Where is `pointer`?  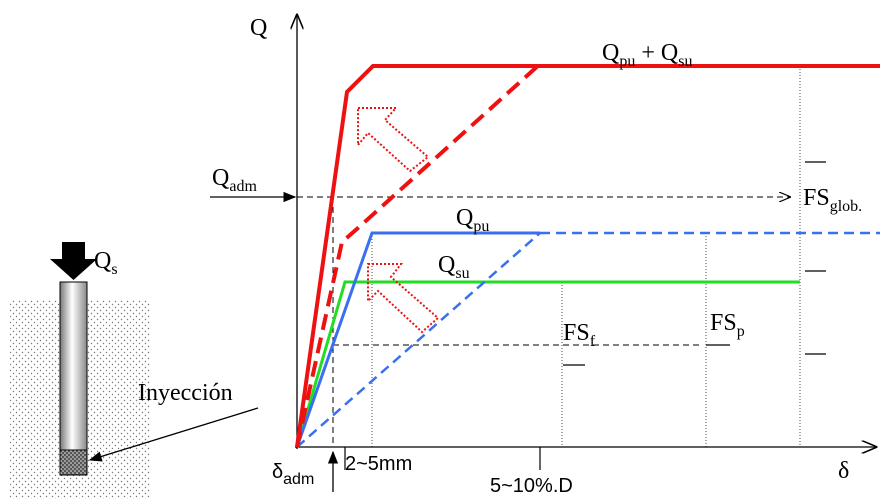
pointer is located at coordinates (173, 434).